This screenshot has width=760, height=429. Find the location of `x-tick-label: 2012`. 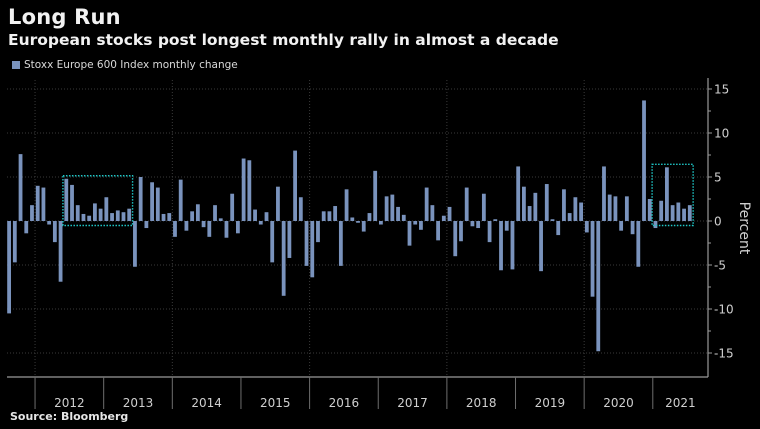

x-tick-label: 2012 is located at coordinates (69, 403).